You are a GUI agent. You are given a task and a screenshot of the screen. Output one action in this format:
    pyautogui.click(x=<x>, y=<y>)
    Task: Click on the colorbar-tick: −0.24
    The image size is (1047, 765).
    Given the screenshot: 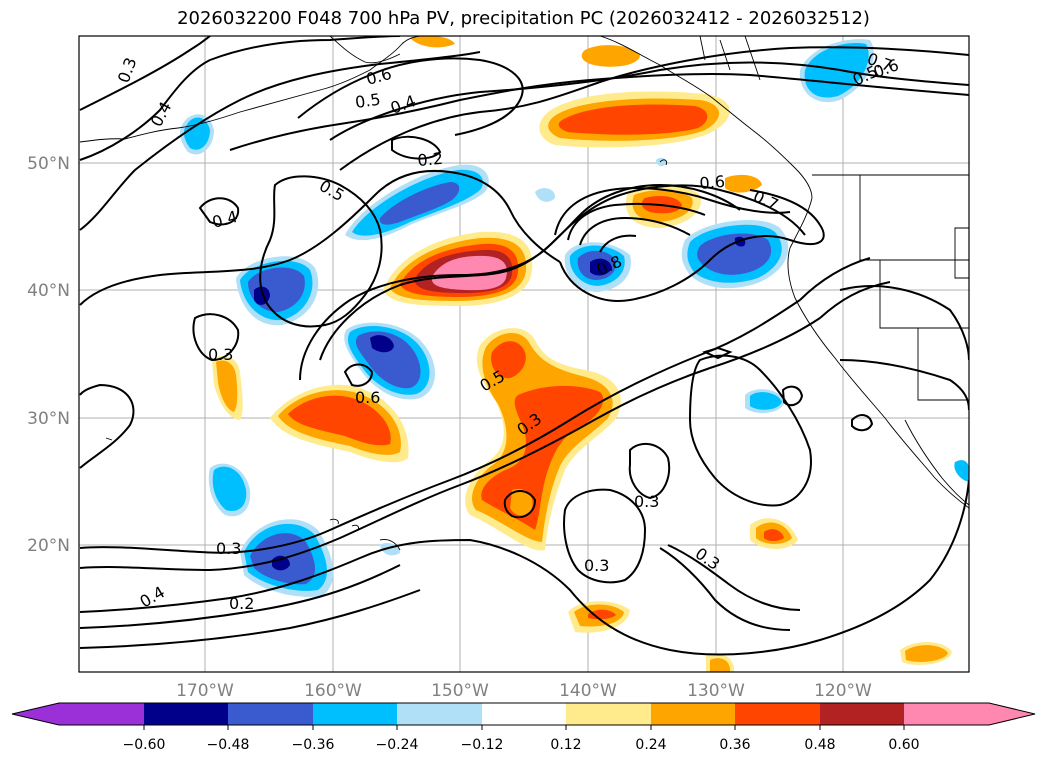 What is the action you would take?
    pyautogui.click(x=397, y=745)
    